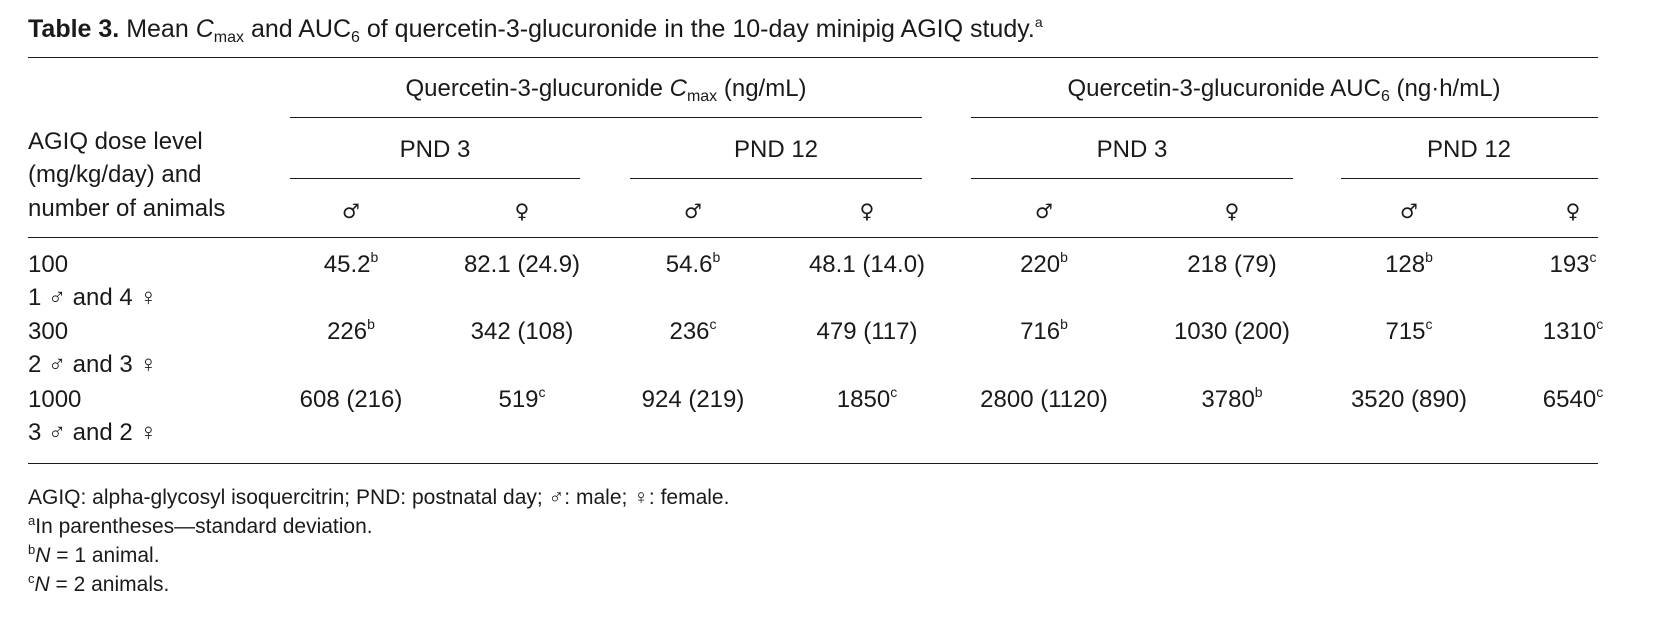 The height and width of the screenshot is (644, 1654). Describe the element at coordinates (351, 399) in the screenshot. I see `table-cell: 608 (216)` at that location.